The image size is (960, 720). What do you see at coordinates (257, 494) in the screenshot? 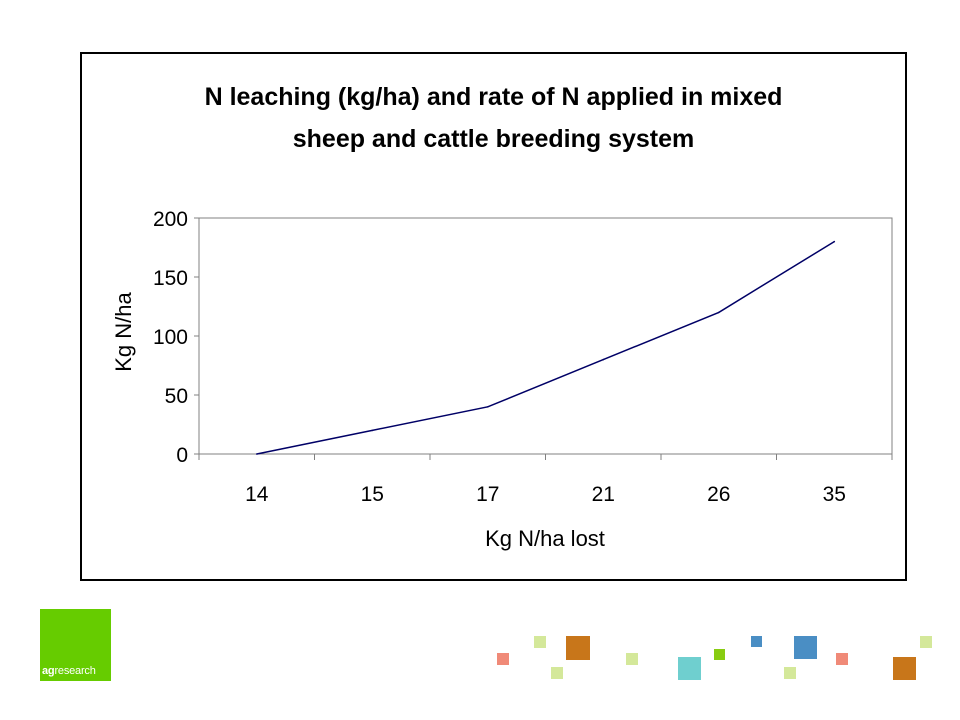
I see `x-tick-label: 14` at bounding box center [257, 494].